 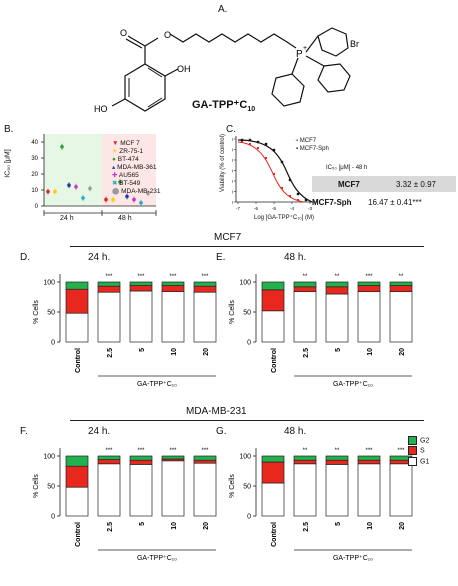 What do you see at coordinates (125, 175) in the screenshot?
I see `panel-b-legend-item: ✚ AU565` at bounding box center [125, 175].